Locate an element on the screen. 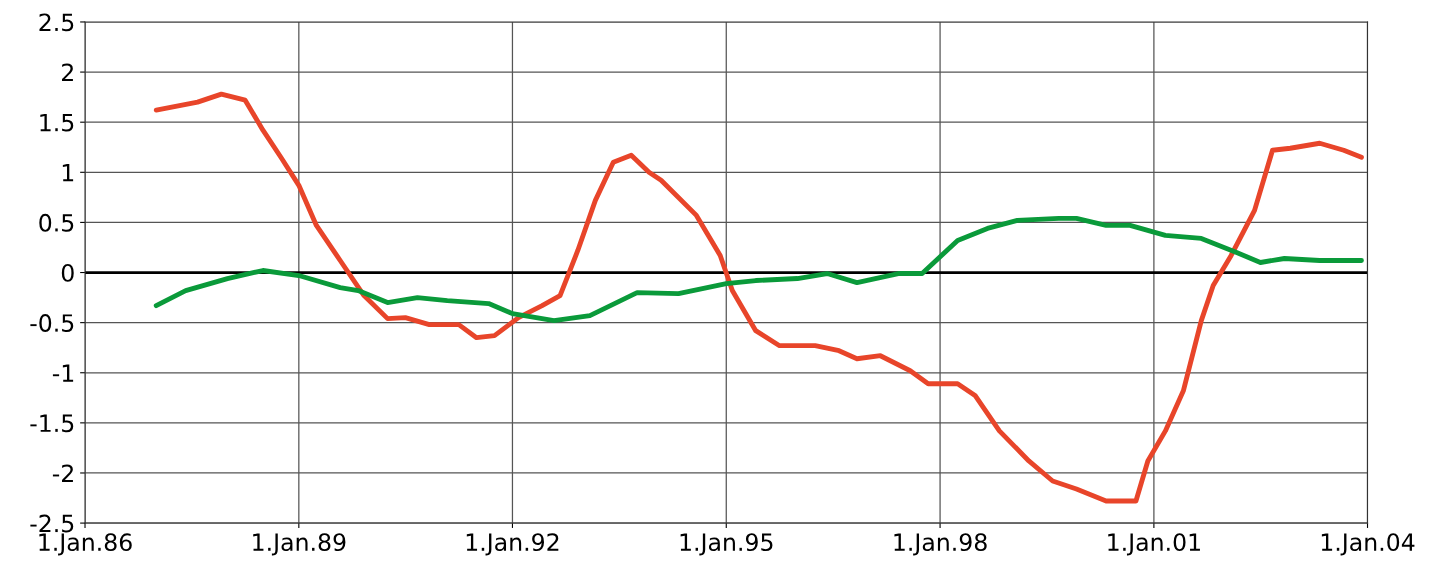 This screenshot has width=1441, height=578. y-tick-label: -1 is located at coordinates (63, 373).